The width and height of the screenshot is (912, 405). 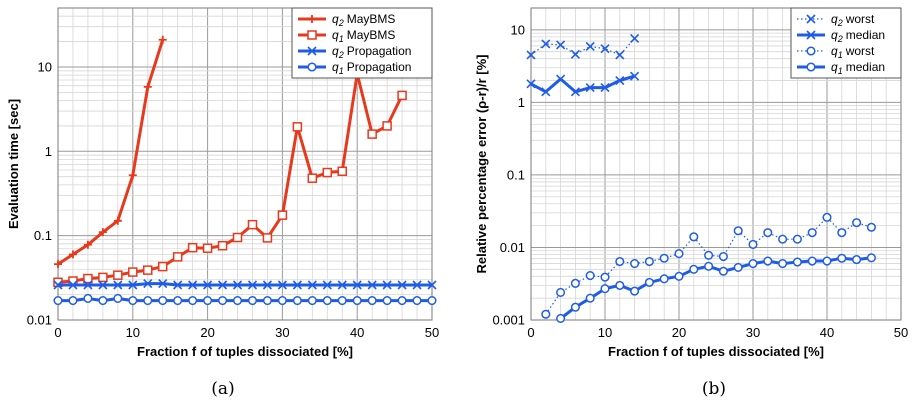 What do you see at coordinates (858, 68) in the screenshot?
I see `legend-label: q1 median` at bounding box center [858, 68].